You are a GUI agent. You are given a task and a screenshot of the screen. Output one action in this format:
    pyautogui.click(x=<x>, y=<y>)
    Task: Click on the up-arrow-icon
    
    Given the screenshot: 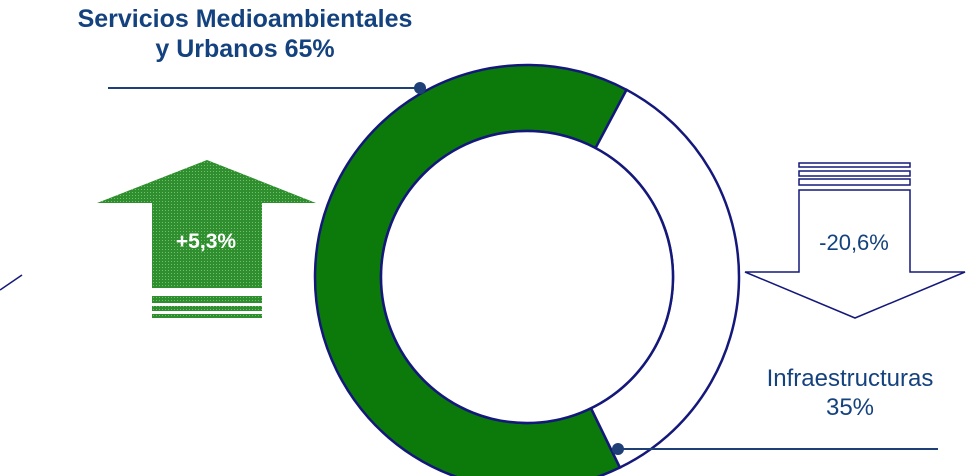 What is the action you would take?
    pyautogui.click(x=206, y=224)
    